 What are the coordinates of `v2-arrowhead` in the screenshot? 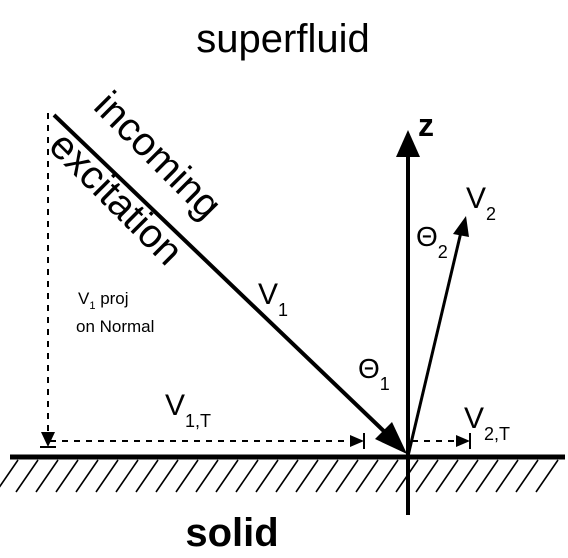 It's located at (461, 226).